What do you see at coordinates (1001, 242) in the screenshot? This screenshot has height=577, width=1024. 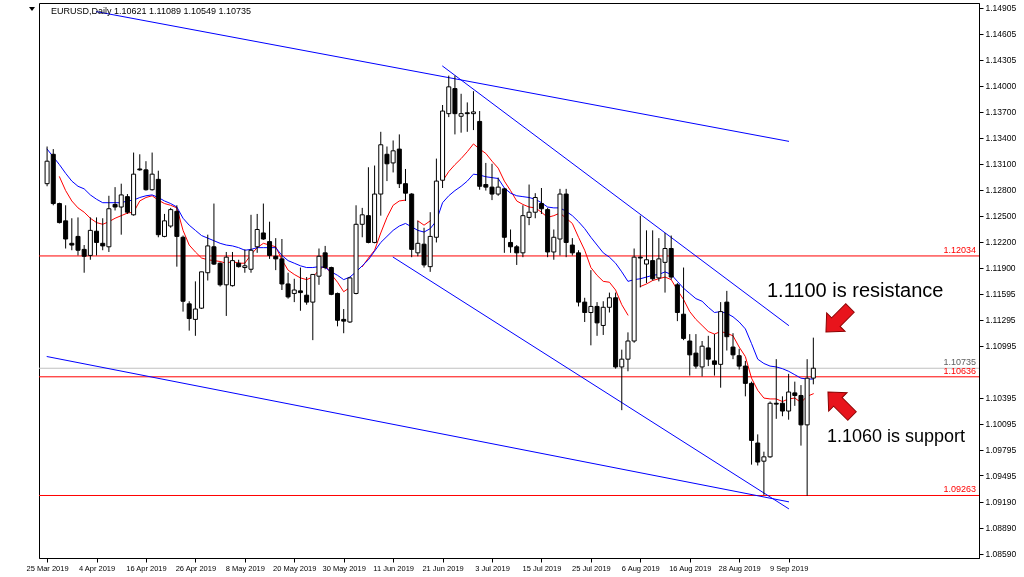 I see `y-tick-label: 1.12200` at bounding box center [1001, 242].